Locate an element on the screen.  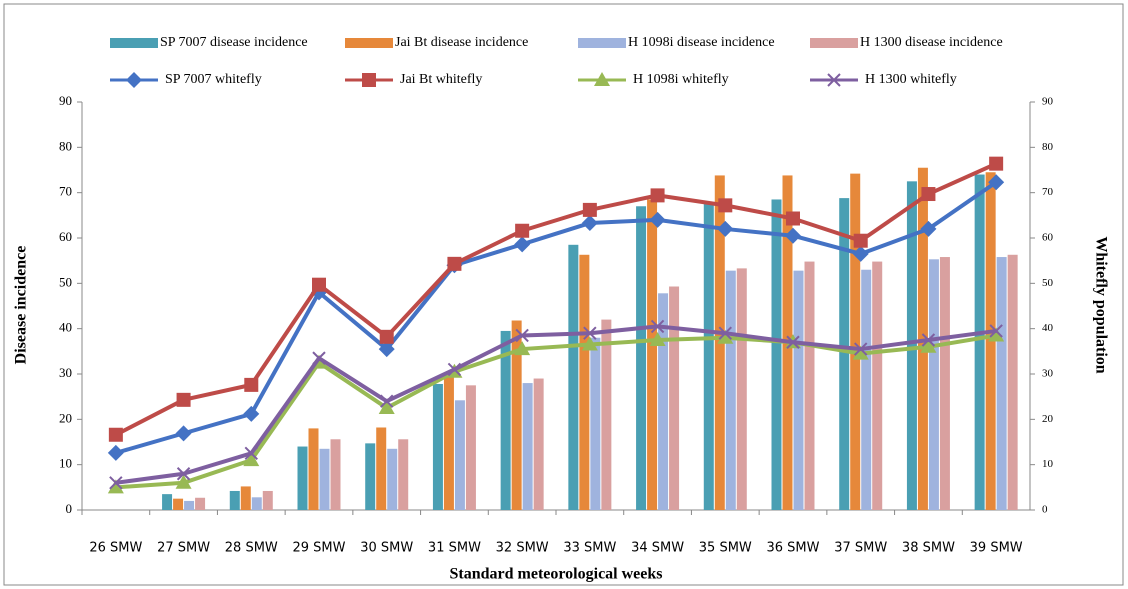
y2-tick-label: 50 is located at coordinates (1048, 283).